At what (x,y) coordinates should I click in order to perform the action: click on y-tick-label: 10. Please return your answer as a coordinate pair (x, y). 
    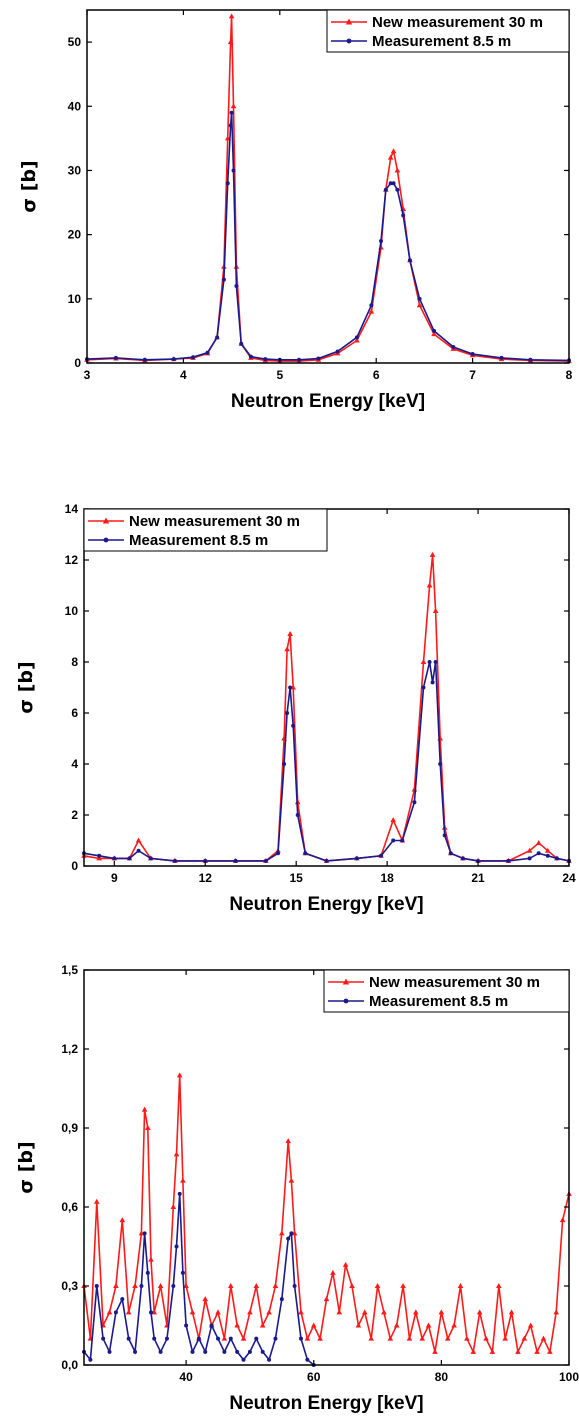
    Looking at the image, I should click on (75, 299).